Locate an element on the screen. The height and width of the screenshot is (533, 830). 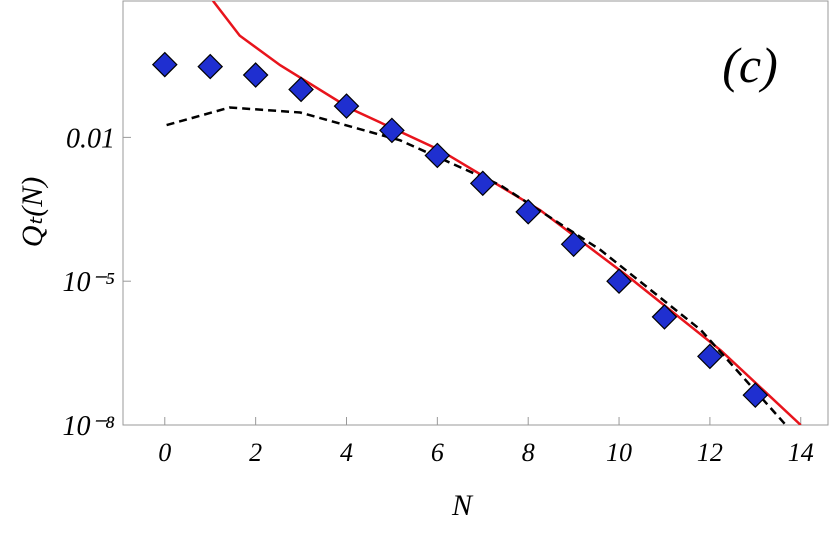
y-tick-label: 0.01 is located at coordinates (90, 138).